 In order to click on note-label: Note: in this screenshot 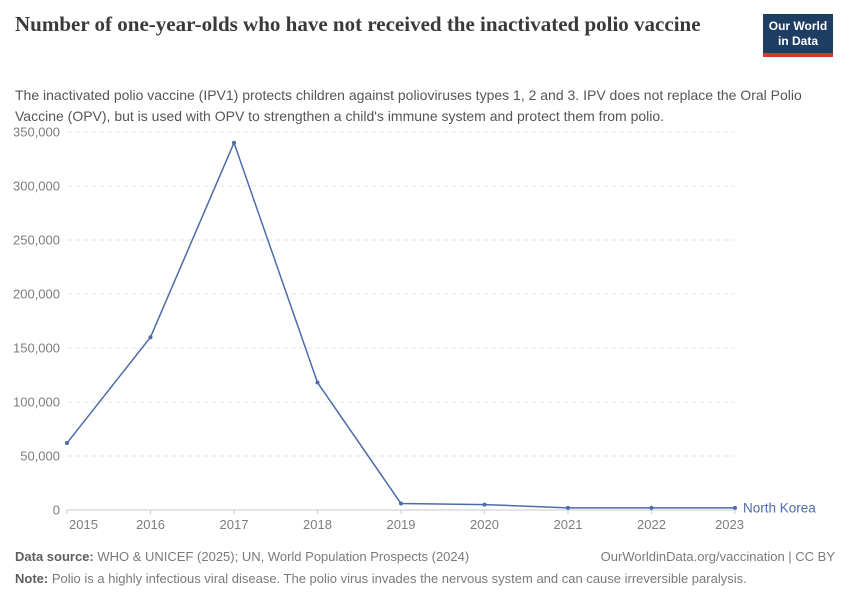, I will do `click(32, 578)`.